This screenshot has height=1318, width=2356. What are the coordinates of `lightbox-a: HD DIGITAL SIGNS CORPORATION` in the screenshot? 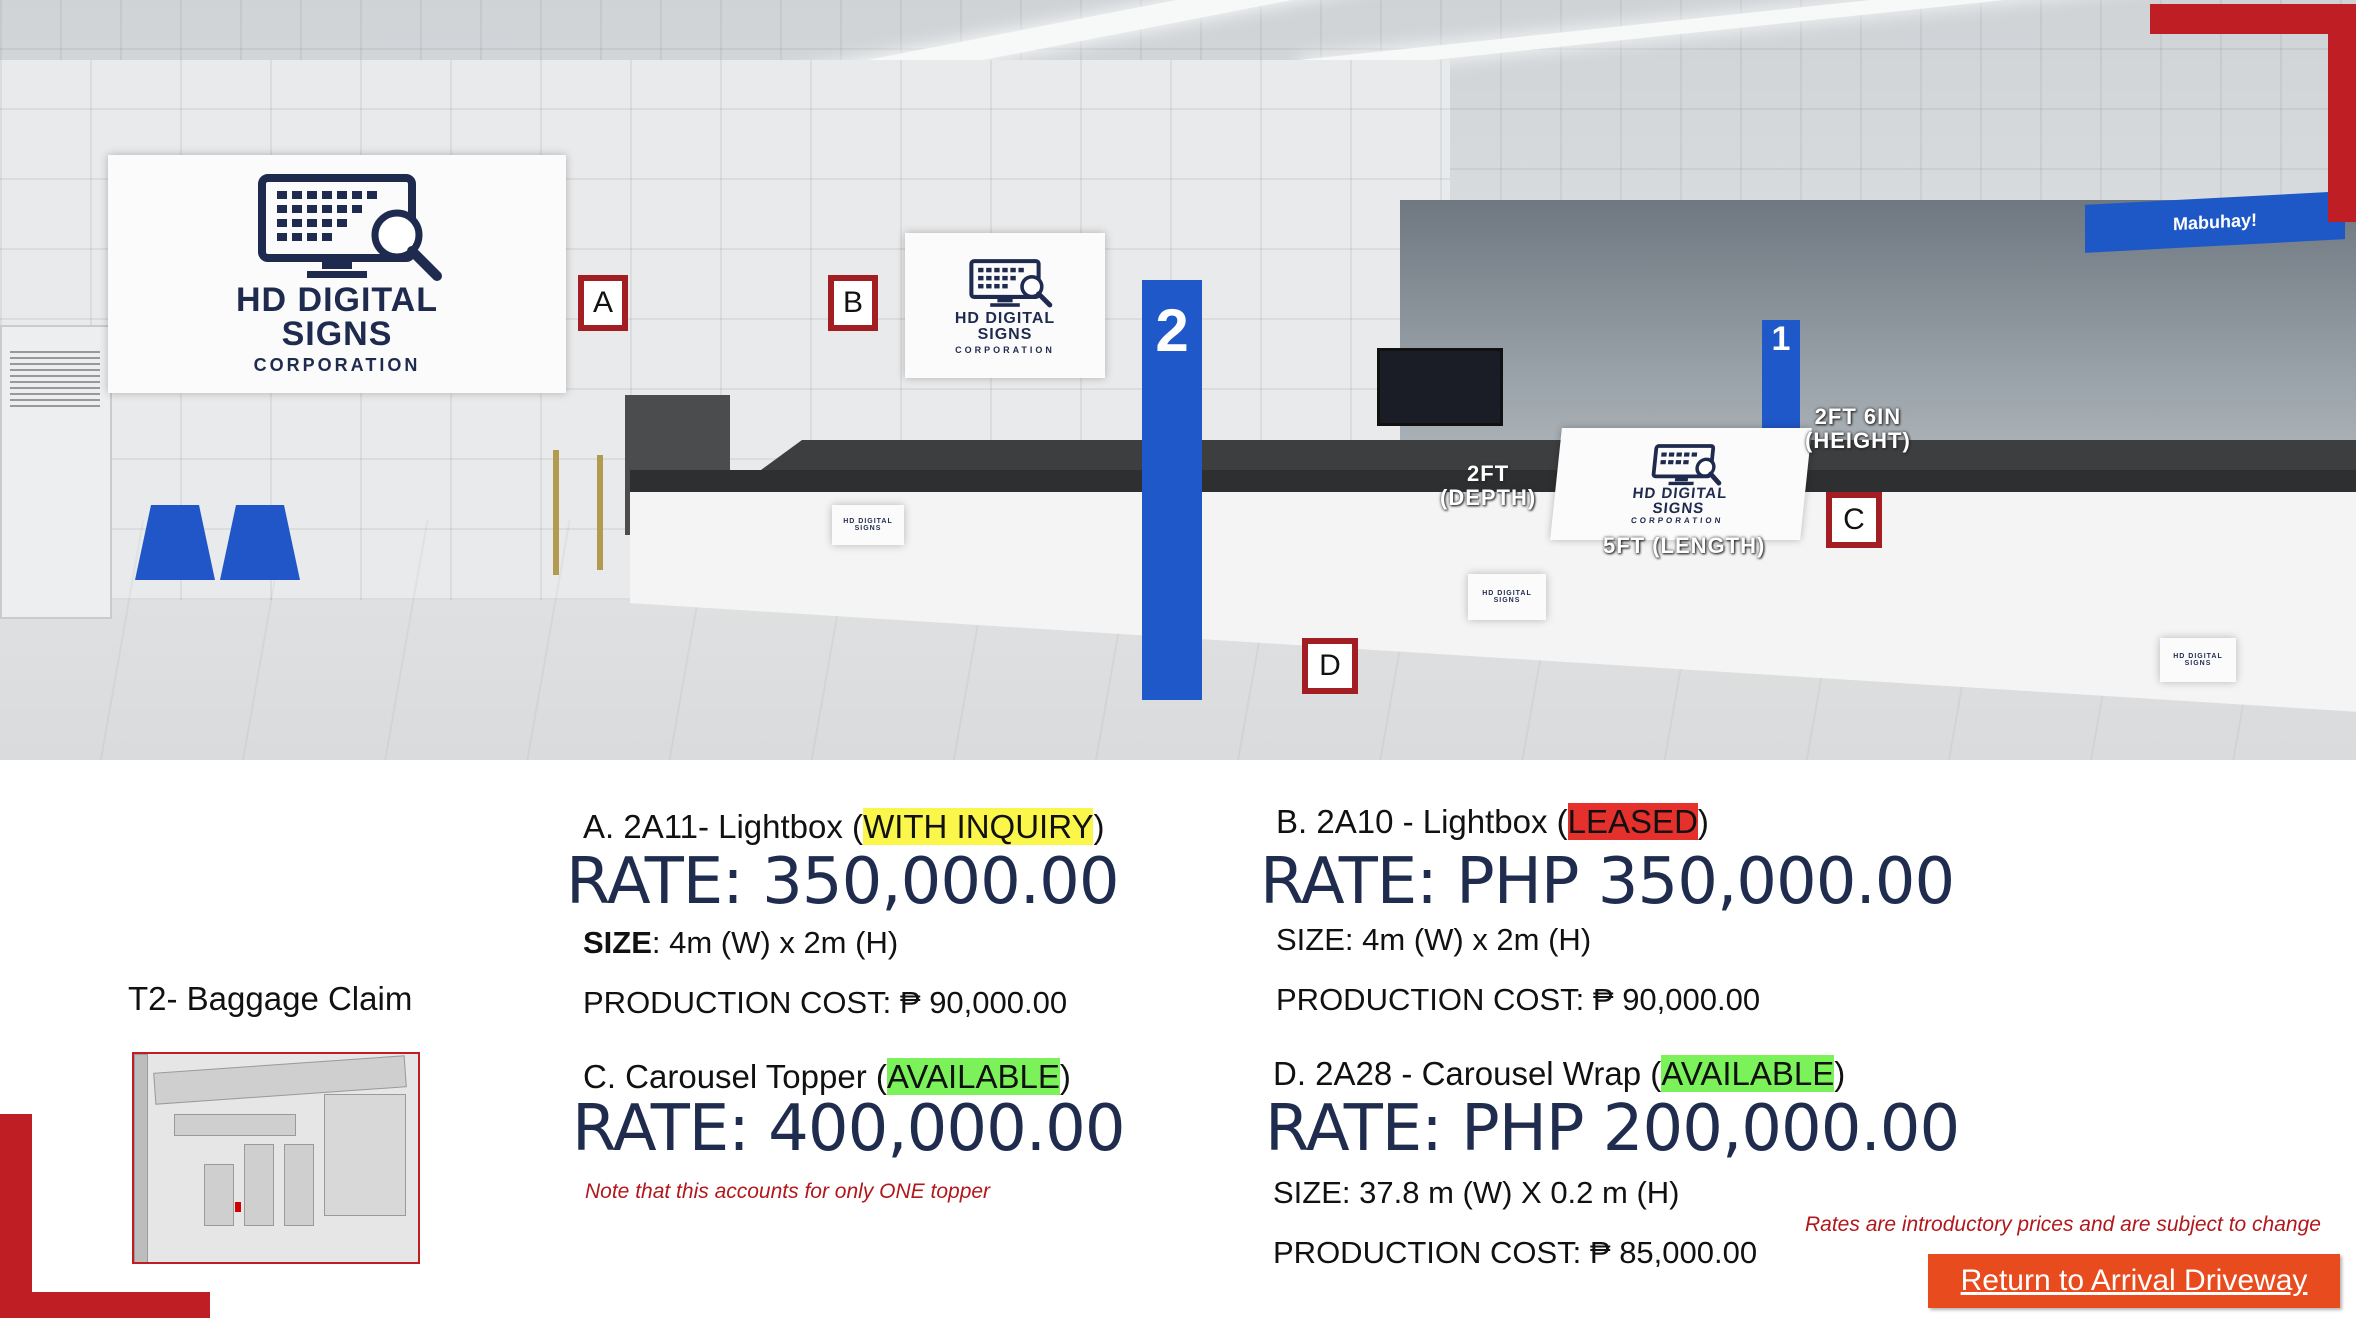 It's located at (337, 274).